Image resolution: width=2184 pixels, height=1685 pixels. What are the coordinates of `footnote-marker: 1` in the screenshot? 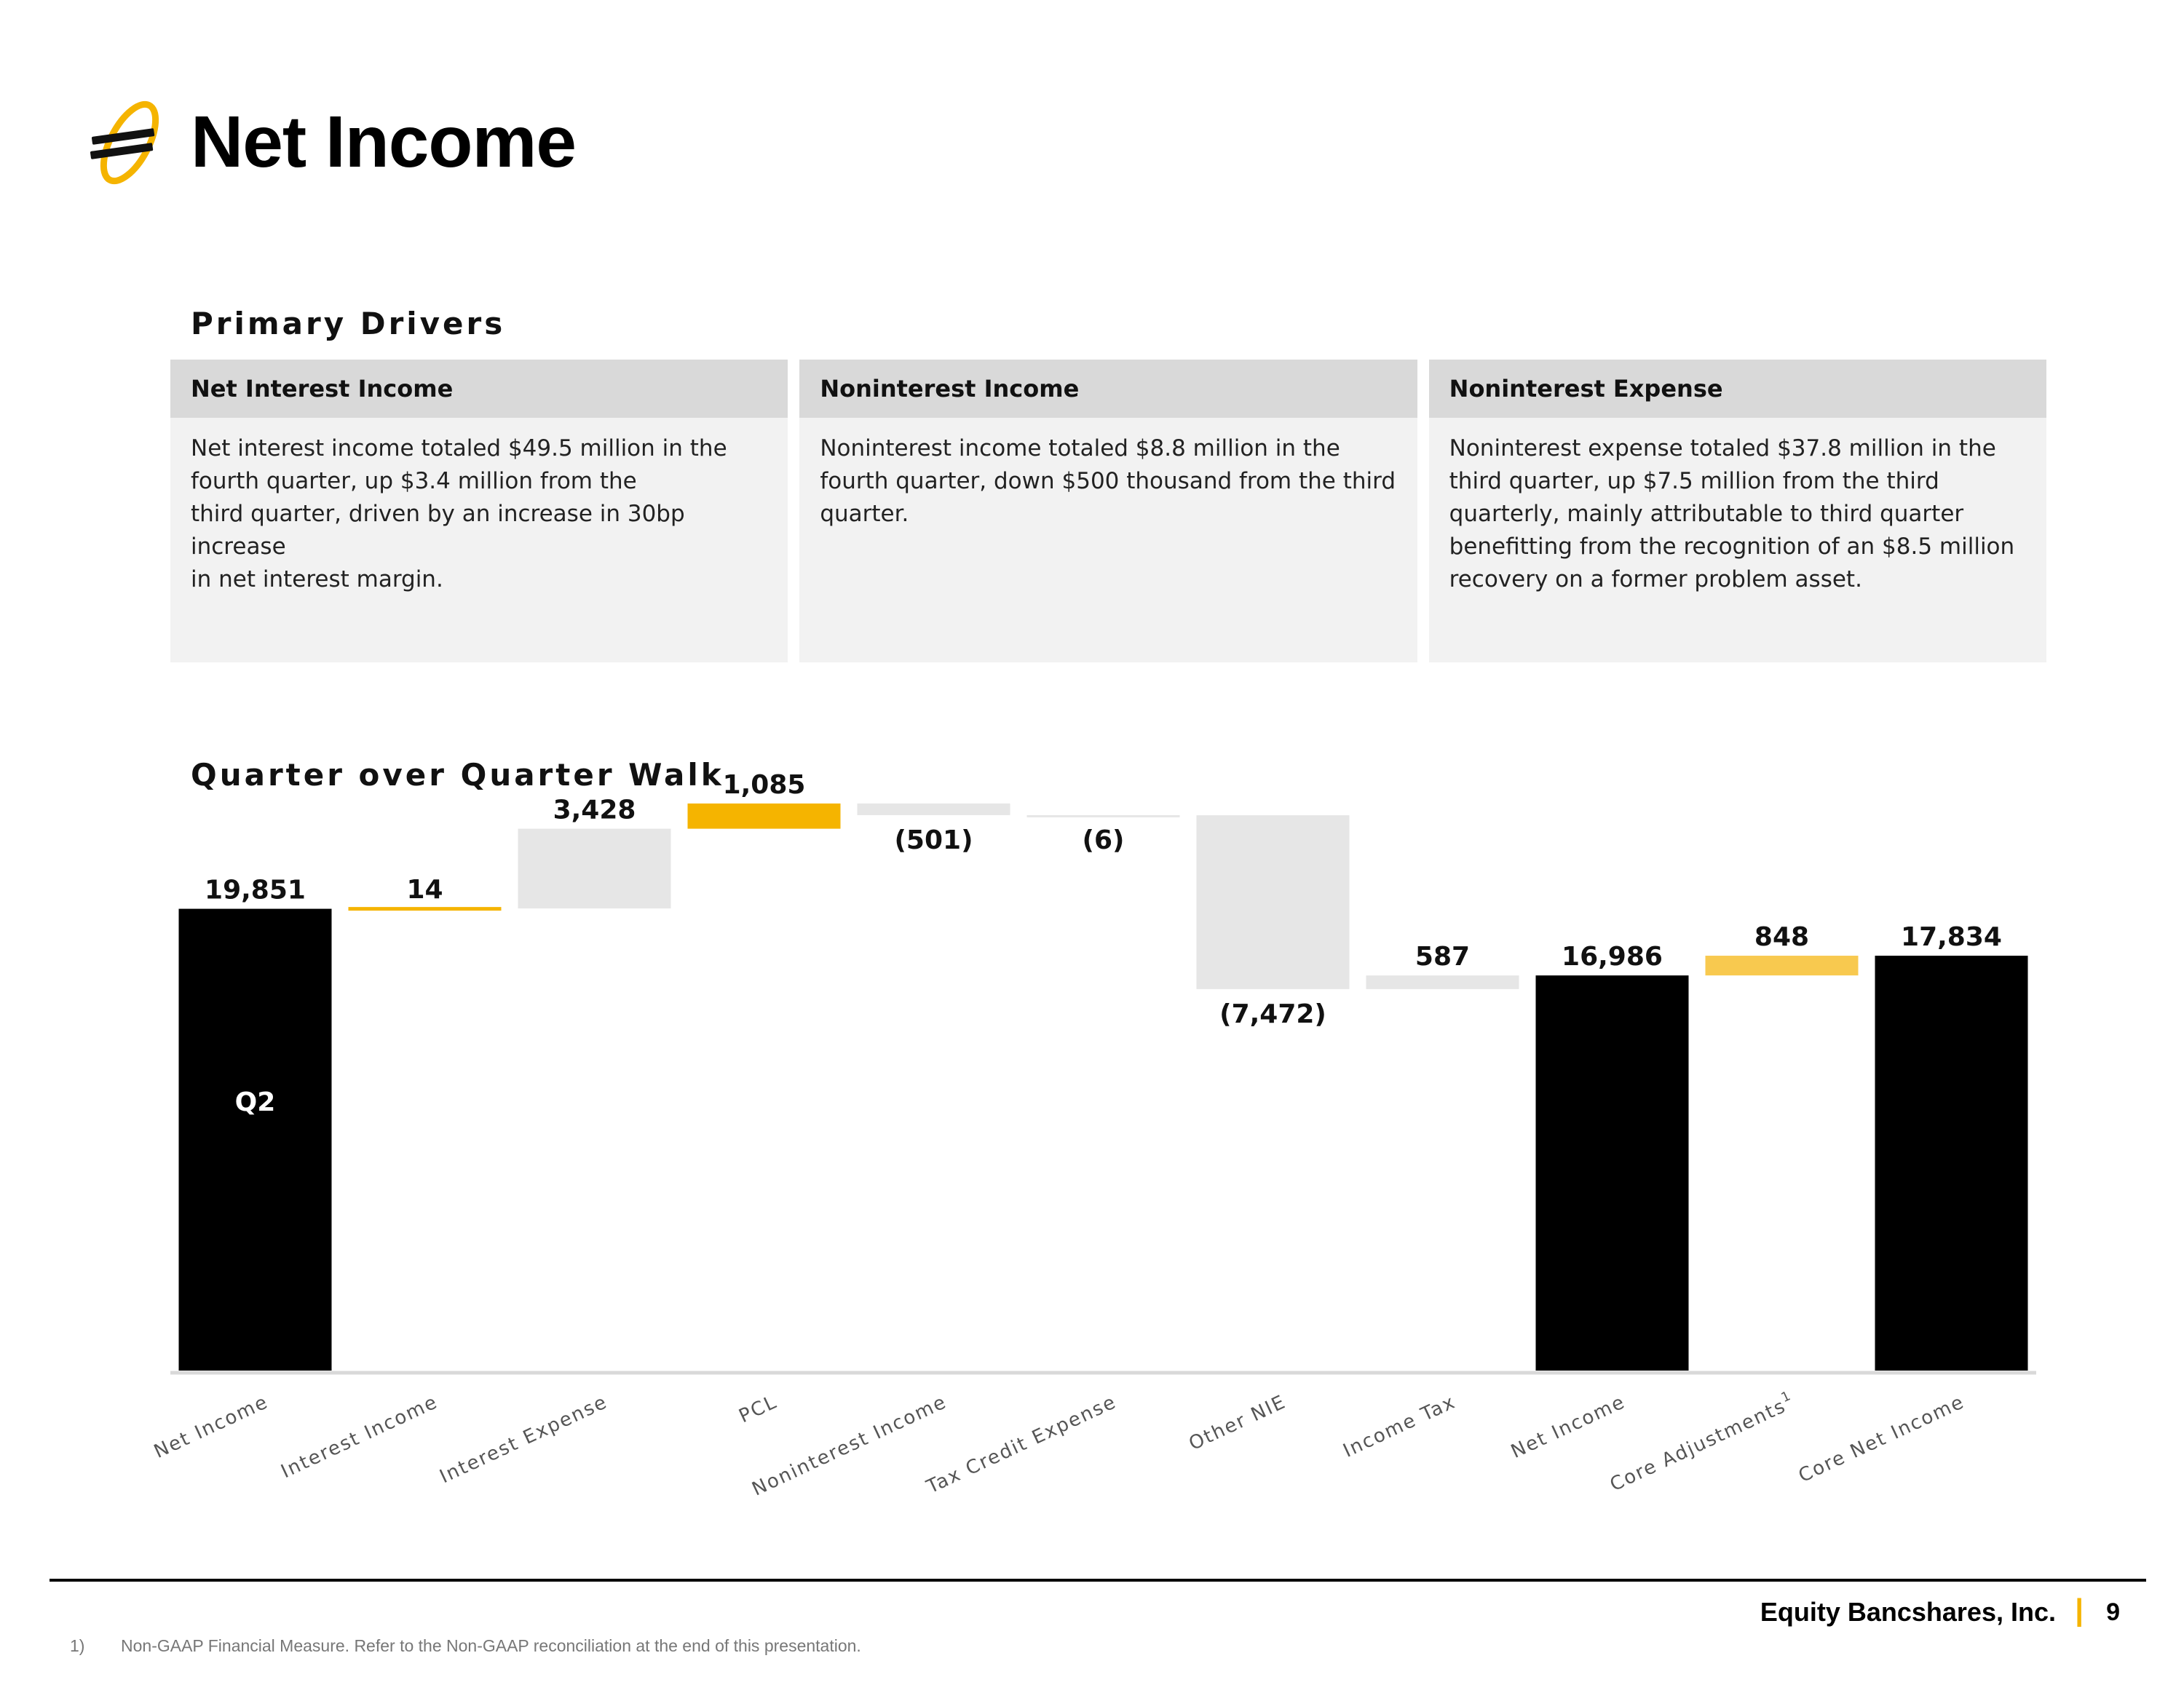 It's located at (1786, 1397).